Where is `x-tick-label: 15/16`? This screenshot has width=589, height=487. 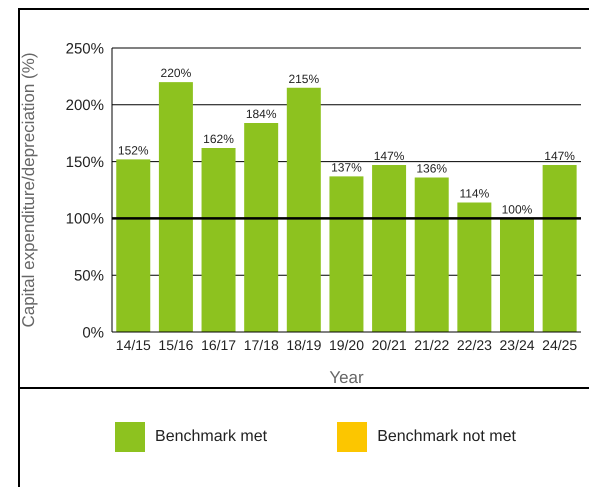
x-tick-label: 15/16 is located at coordinates (176, 344).